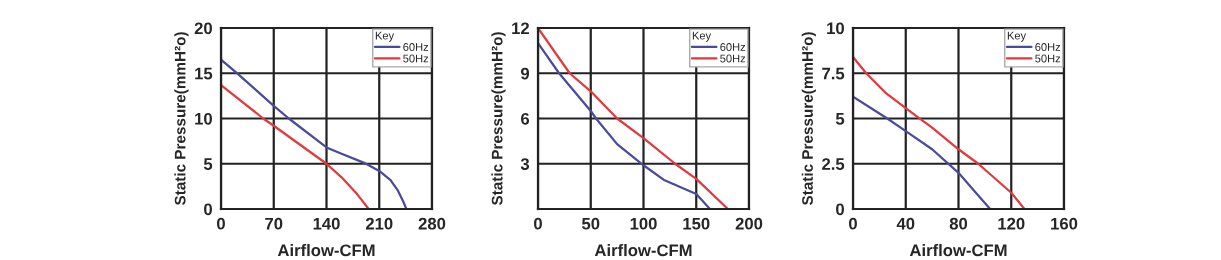  I want to click on y-tick-label: 9, so click(525, 73).